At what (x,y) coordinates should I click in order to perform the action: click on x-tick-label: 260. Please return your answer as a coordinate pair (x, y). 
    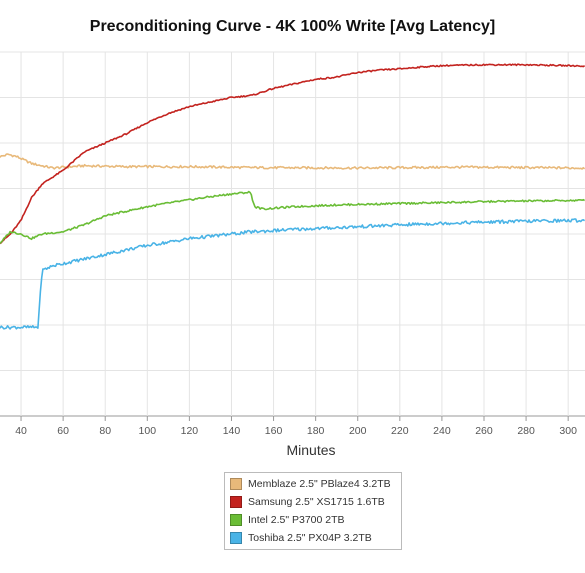
    Looking at the image, I should click on (484, 431).